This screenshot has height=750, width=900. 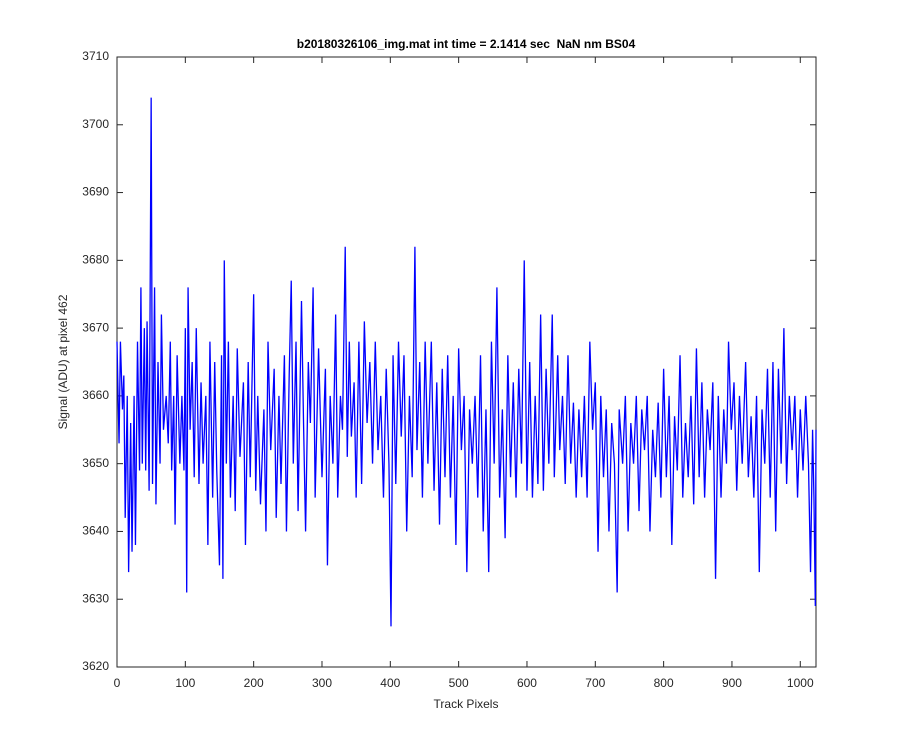 What do you see at coordinates (595, 683) in the screenshot?
I see `x-tick-label: 700` at bounding box center [595, 683].